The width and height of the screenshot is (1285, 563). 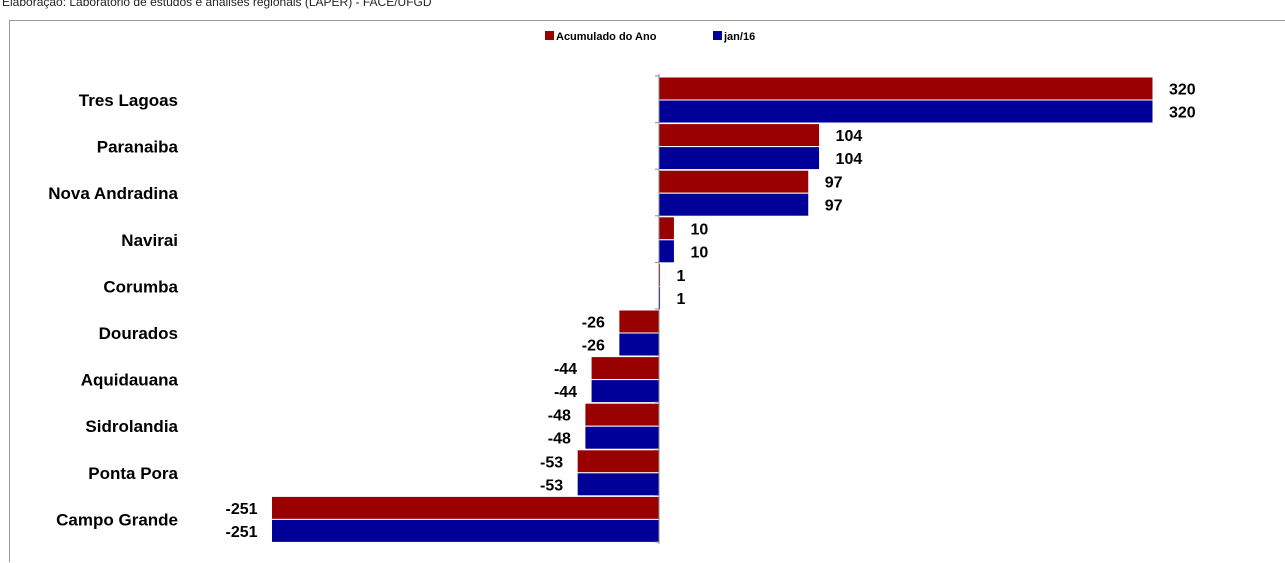 I want to click on category-label: Dourados, so click(x=138, y=333).